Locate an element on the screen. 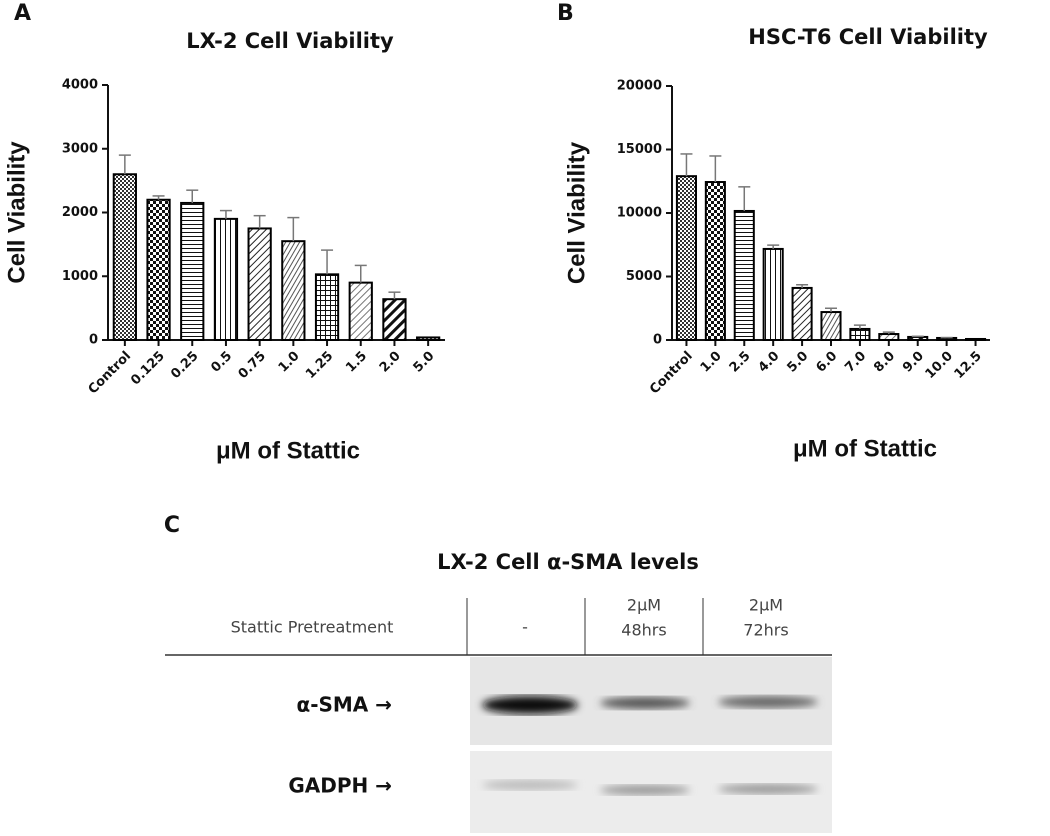 This screenshot has height=836, width=1050. panel-label: A is located at coordinates (22, 13).